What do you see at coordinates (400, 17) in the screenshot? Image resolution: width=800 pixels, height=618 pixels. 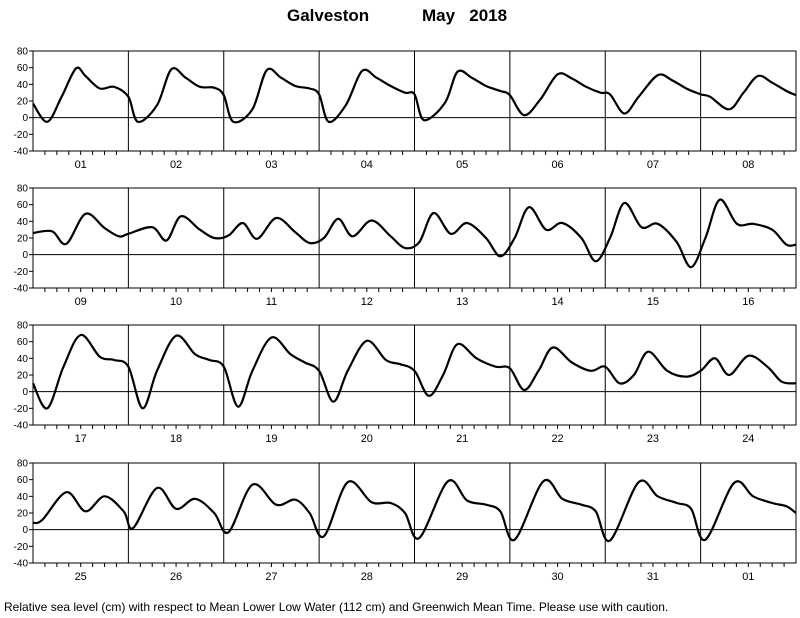 I see `chart-title: Galveston May 2018` at bounding box center [400, 17].